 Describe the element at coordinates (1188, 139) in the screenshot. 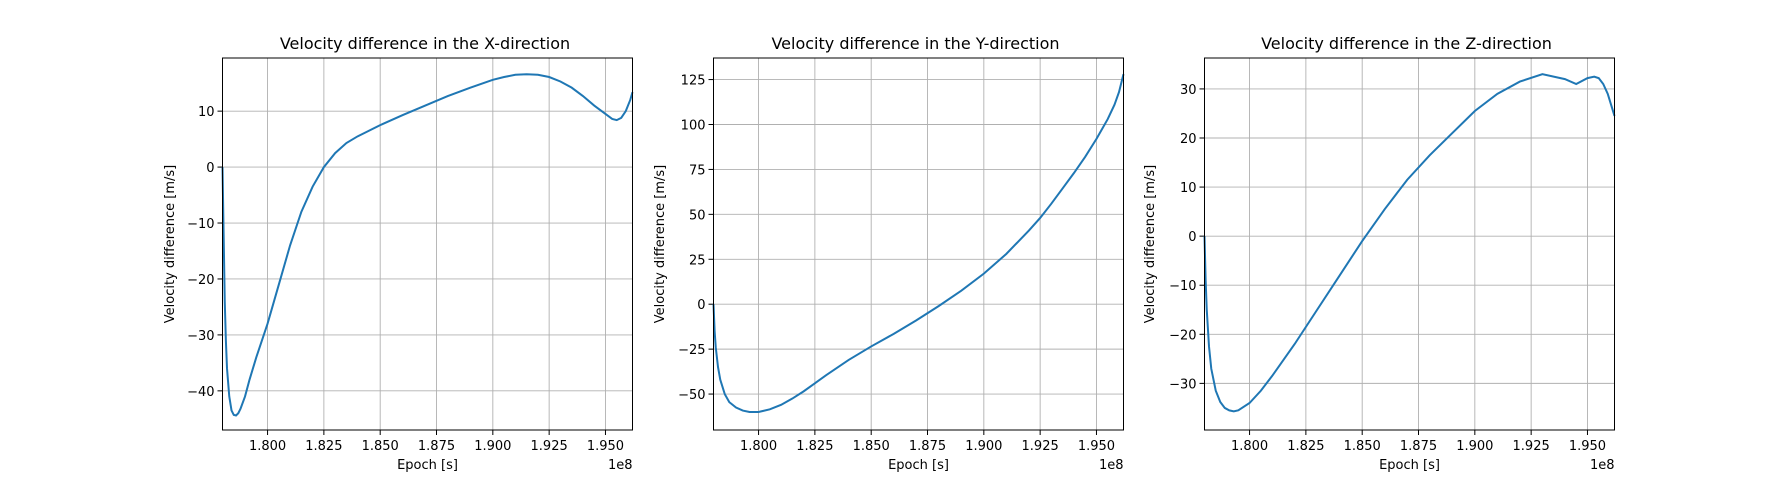

I see `y-tick-label: 20` at that location.